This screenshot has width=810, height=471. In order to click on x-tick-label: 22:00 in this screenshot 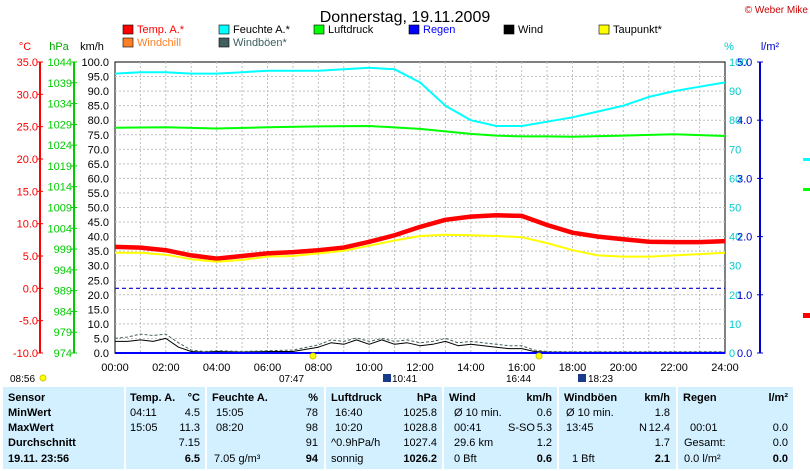, I will do `click(674, 368)`.